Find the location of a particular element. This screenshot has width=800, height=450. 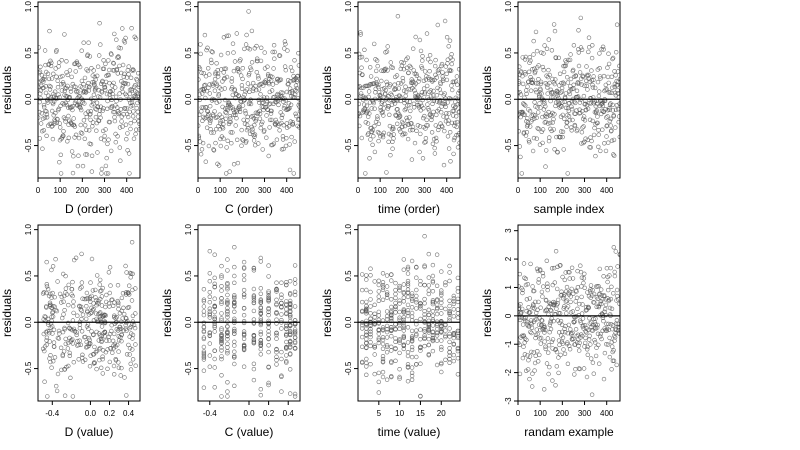

y-tick-label: -0.5 is located at coordinates (28, 145).